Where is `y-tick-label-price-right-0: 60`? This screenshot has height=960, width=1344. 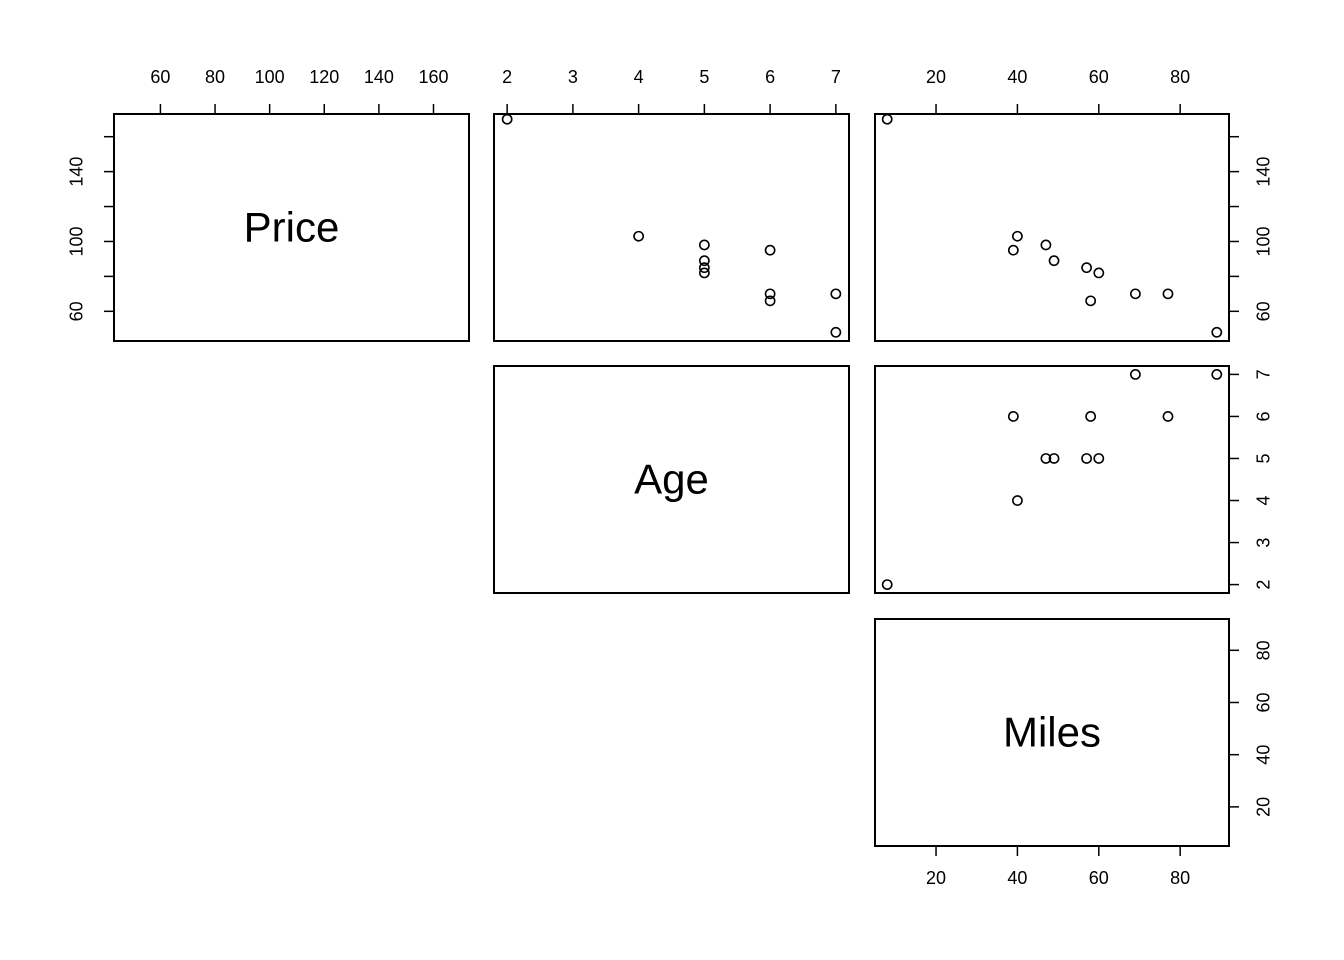
y-tick-label-price-right-0: 60 is located at coordinates (1264, 311).